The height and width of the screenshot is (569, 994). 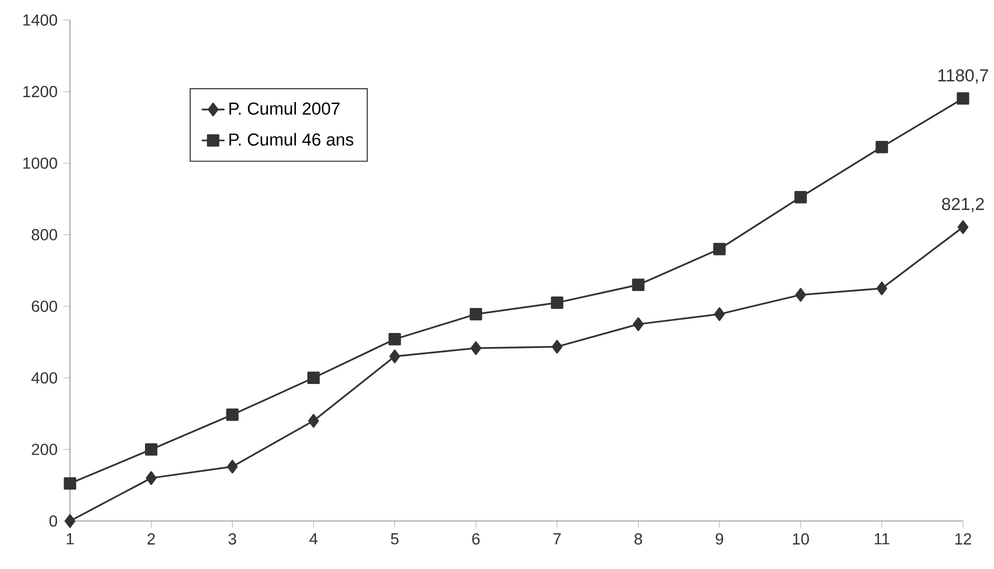 What do you see at coordinates (70, 538) in the screenshot?
I see `x-tick-label: 1` at bounding box center [70, 538].